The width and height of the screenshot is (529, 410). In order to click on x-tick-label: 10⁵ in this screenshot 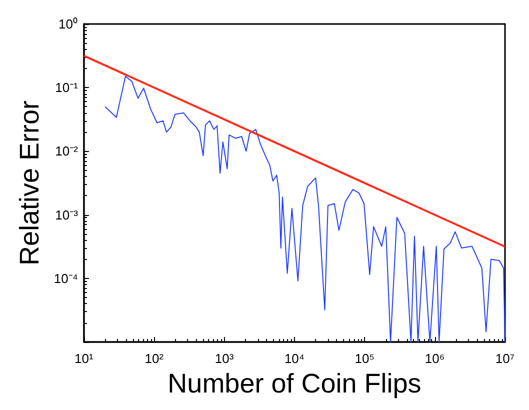, I will do `click(364, 358)`.